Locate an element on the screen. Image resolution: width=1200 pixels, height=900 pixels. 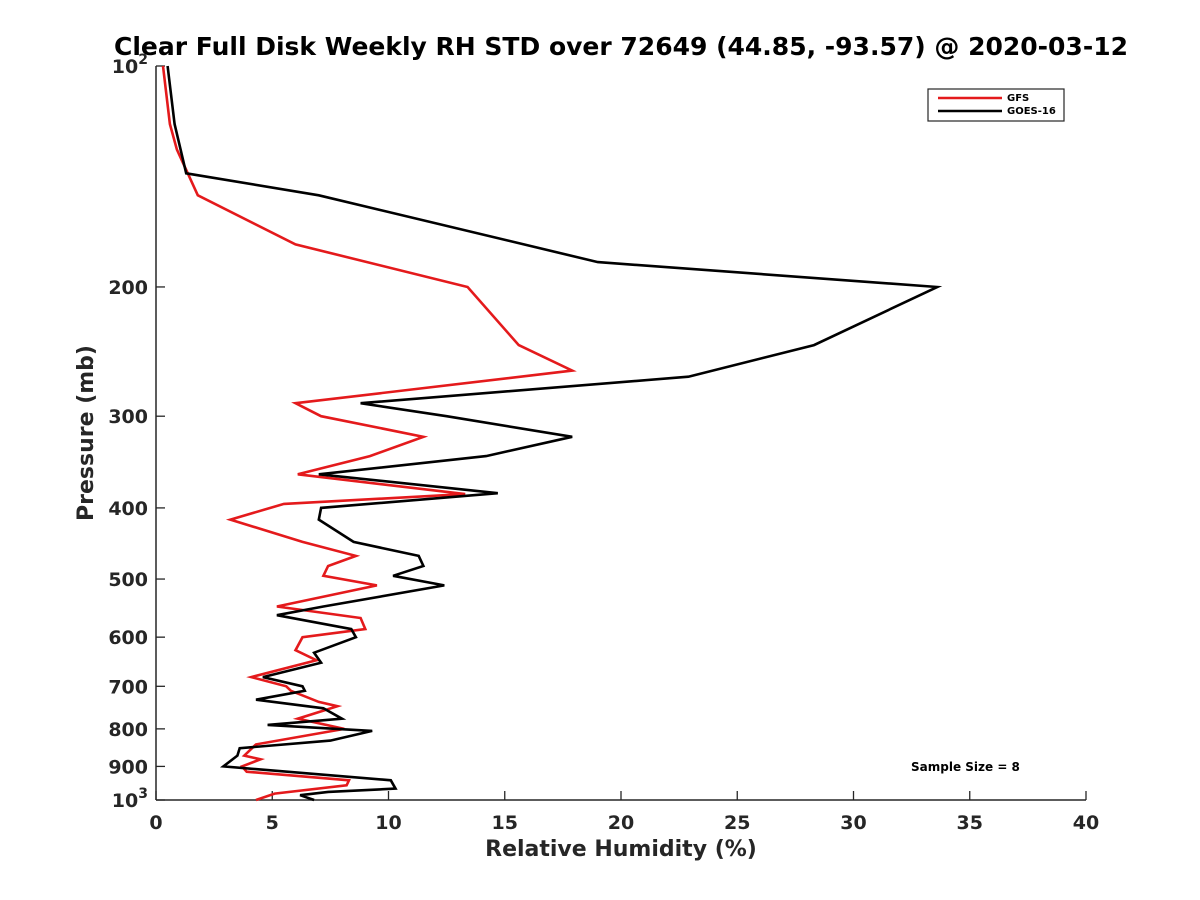
y-tick-label: 10³ is located at coordinates (130, 799).